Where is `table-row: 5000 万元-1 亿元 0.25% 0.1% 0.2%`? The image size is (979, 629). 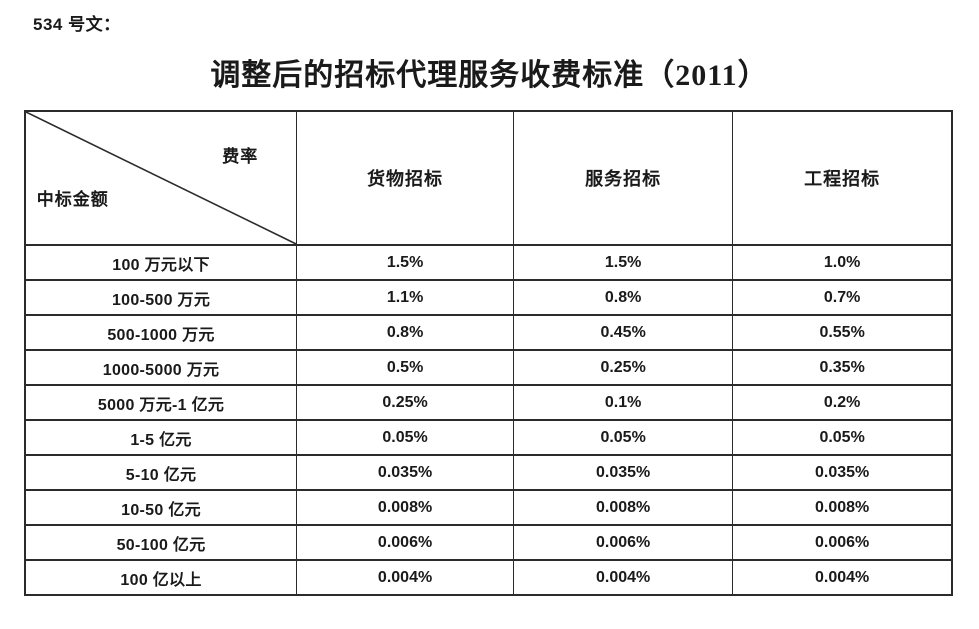
table-row: 5000 万元-1 亿元 0.25% 0.1% 0.2% is located at coordinates (488, 402).